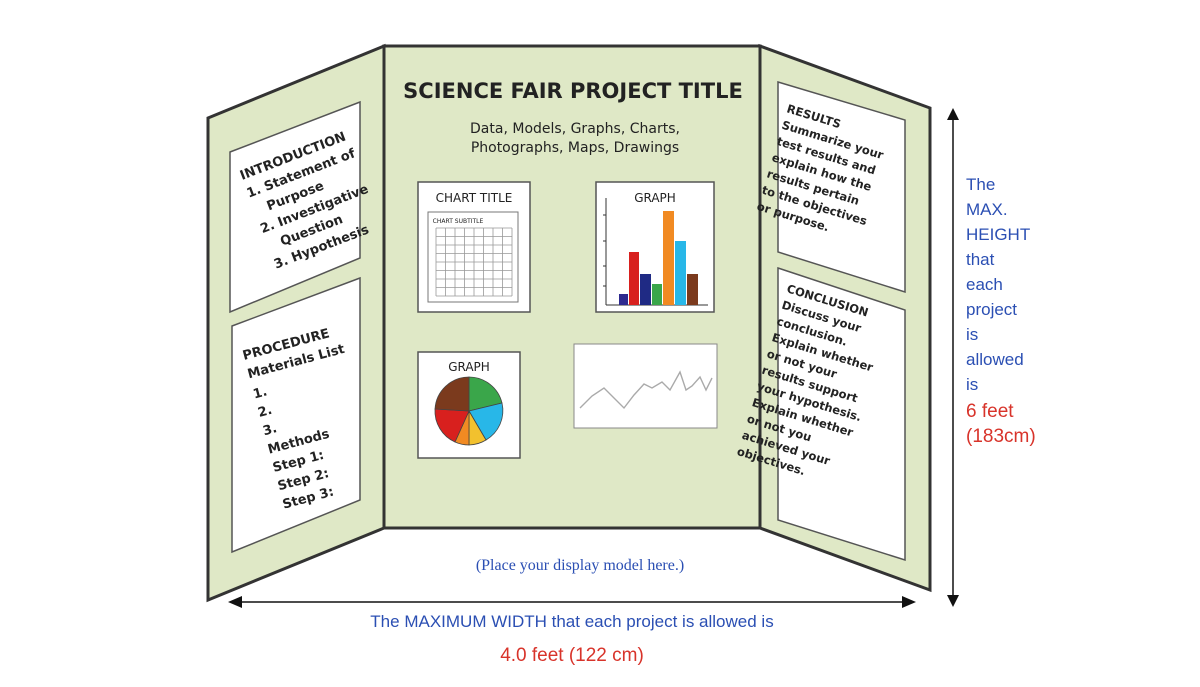  Describe the element at coordinates (260, 393) in the screenshot. I see `procedure-line: 1.` at that location.